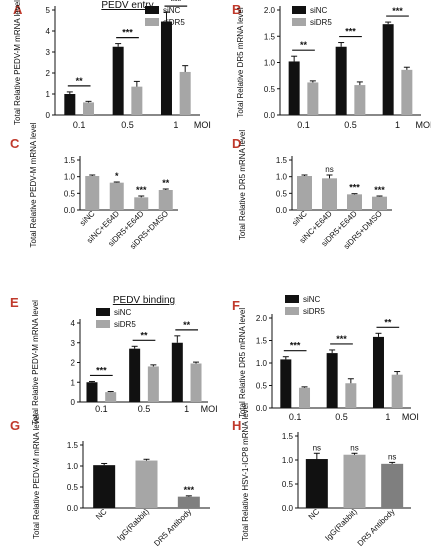  Describe the element at coordinates (15, 143) in the screenshot. I see `panel-letter: C` at that location.